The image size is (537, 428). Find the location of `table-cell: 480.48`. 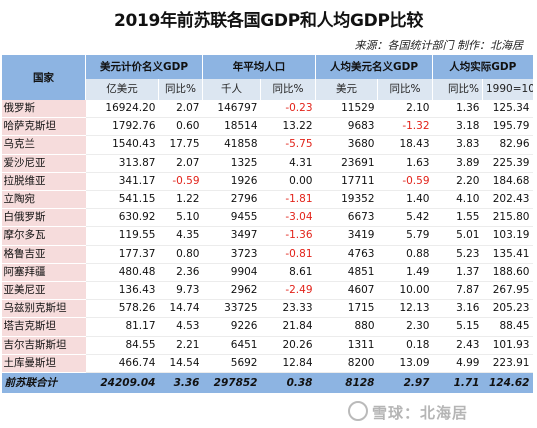

table-cell: 480.48 is located at coordinates (122, 273).